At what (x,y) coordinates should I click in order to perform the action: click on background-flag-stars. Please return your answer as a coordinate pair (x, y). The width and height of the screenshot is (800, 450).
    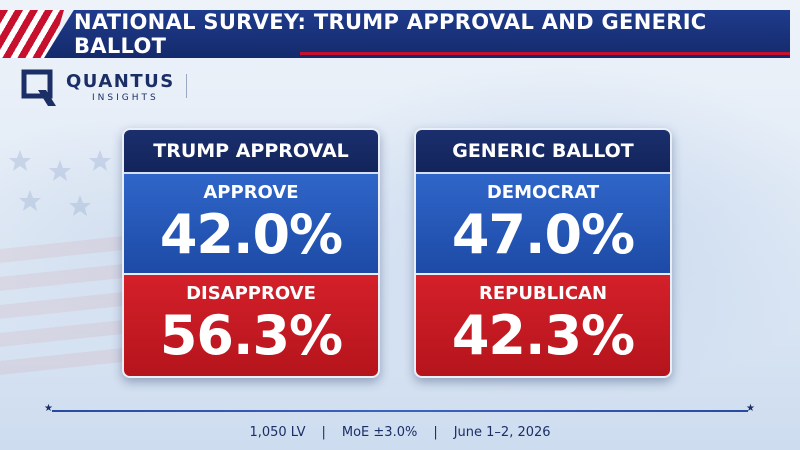
    Looking at the image, I should click on (60, 183).